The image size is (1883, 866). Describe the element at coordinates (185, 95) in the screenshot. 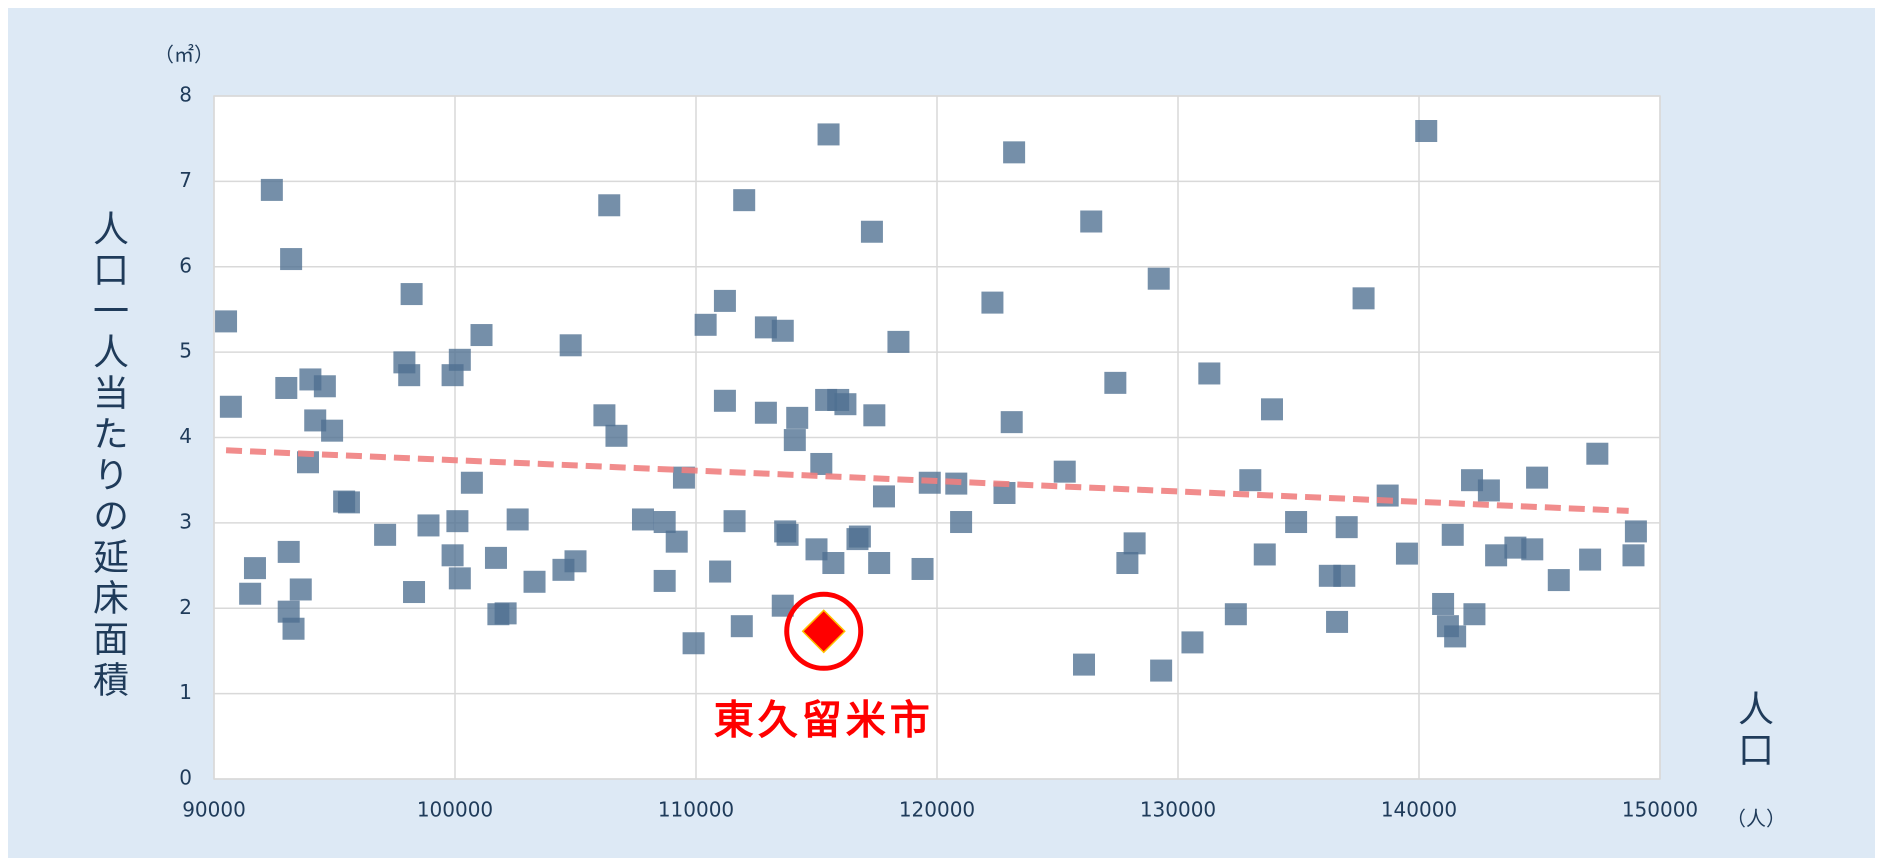

I see `y-tick-label: 8` at that location.